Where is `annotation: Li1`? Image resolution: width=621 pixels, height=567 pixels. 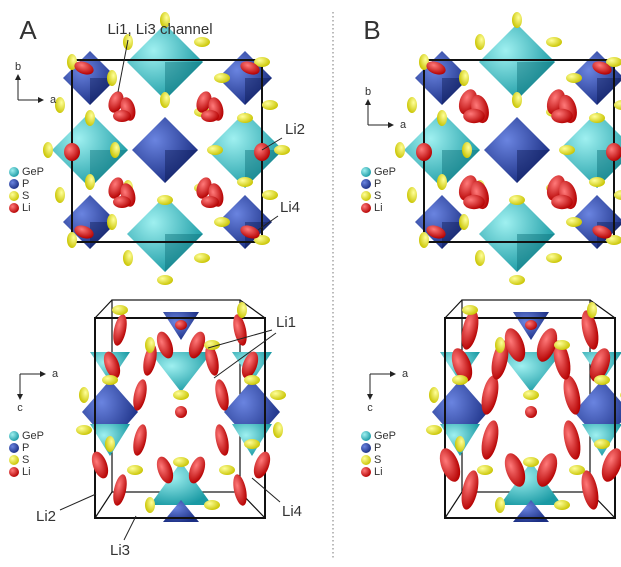
annotation: Li1 is located at coordinates (286, 322).